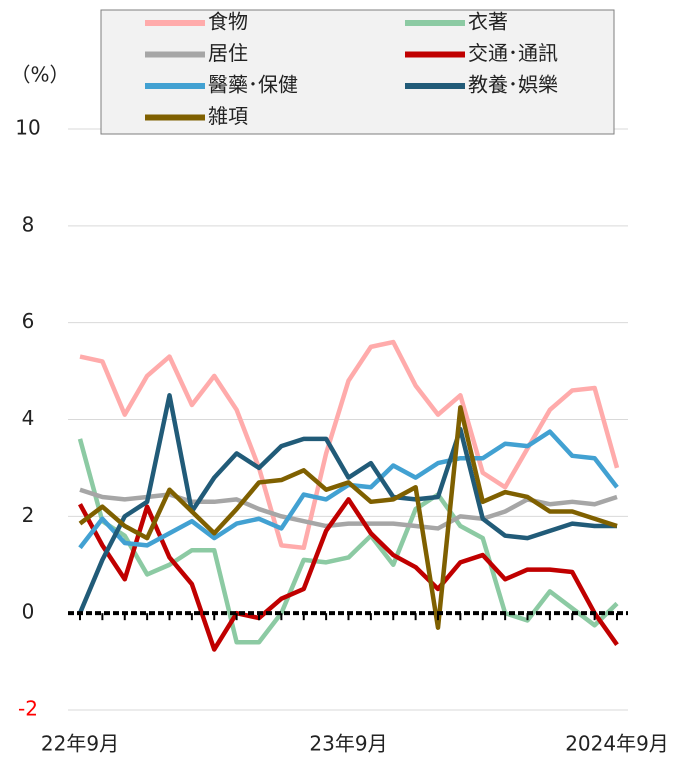  I want to click on x-tick-label: 2024年9月, so click(617, 744).